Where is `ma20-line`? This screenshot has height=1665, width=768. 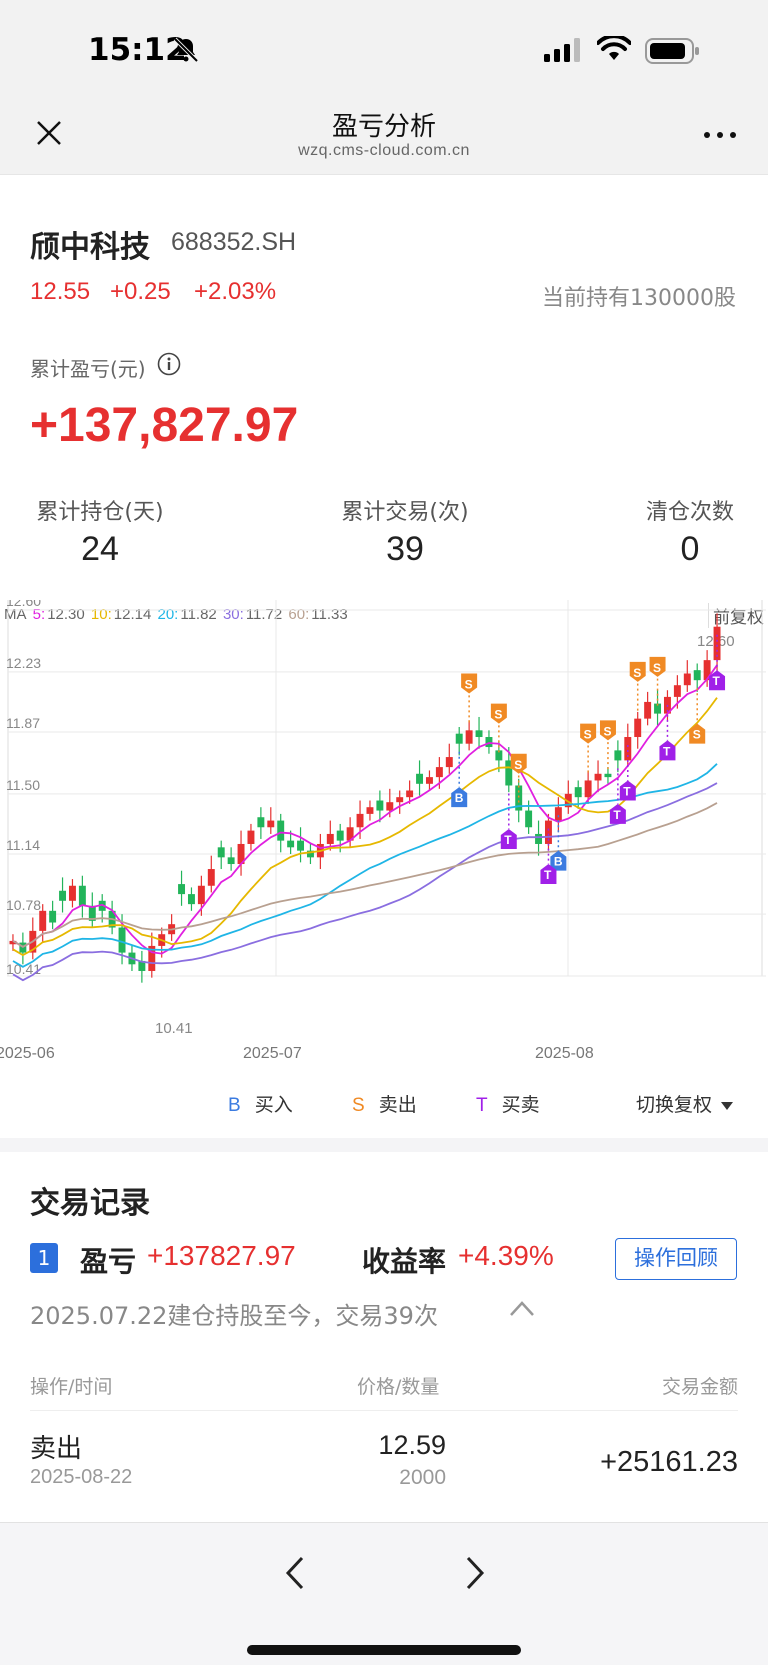
ma20-line is located at coordinates (365, 865).